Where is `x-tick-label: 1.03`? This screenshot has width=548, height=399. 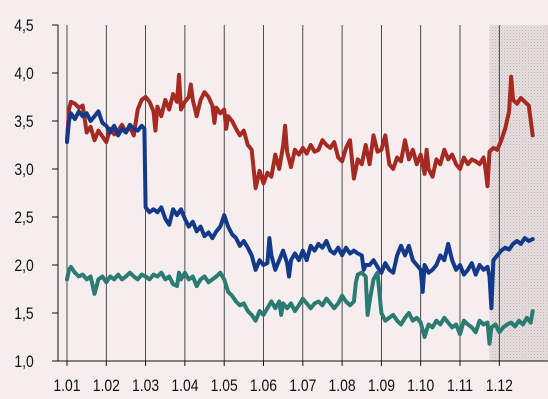
x-tick-label: 1.03 is located at coordinates (145, 386).